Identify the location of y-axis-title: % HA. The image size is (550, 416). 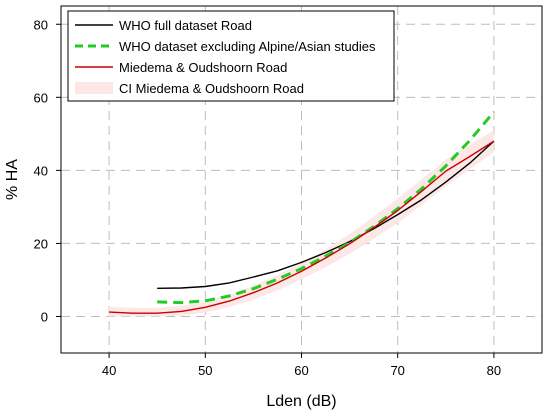
(12, 179).